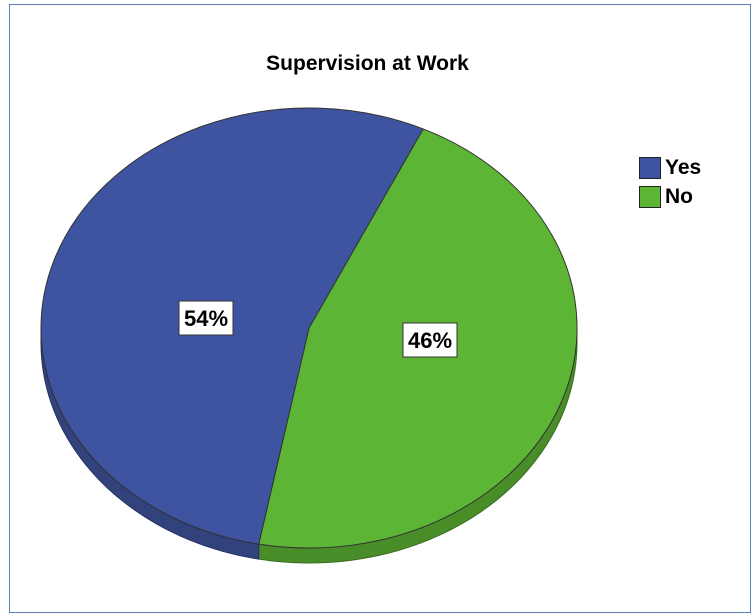 The width and height of the screenshot is (754, 616). I want to click on data-label-yes: 54%, so click(206, 318).